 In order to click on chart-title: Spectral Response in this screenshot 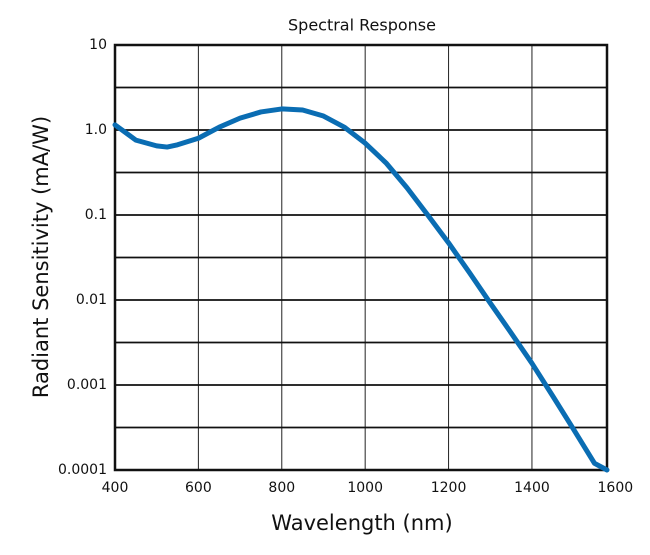, I will do `click(362, 25)`.